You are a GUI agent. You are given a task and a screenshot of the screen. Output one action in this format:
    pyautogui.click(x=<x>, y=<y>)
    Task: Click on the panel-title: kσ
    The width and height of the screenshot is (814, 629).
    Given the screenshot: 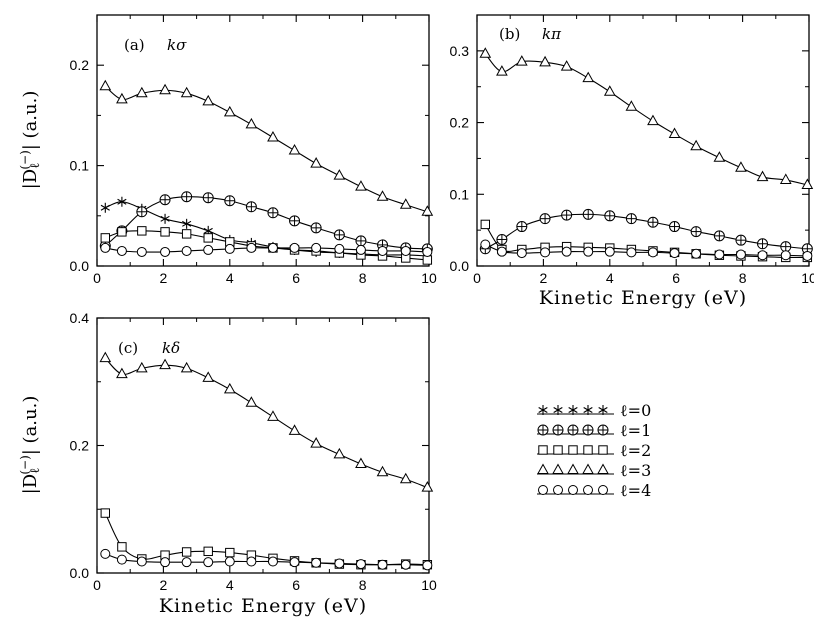 What is the action you would take?
    pyautogui.click(x=177, y=45)
    